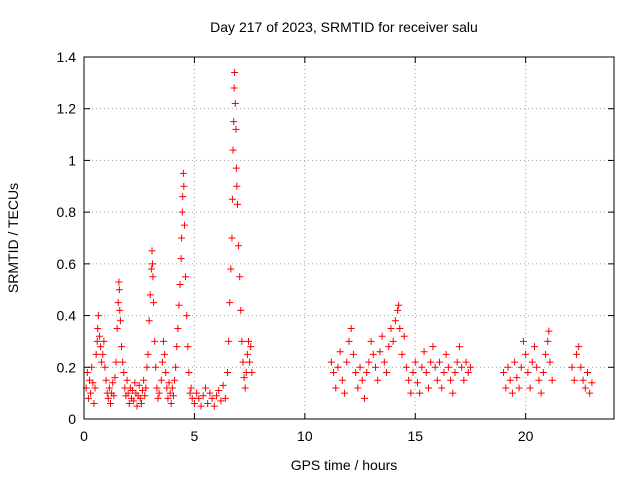 The image size is (640, 480). What do you see at coordinates (72, 419) in the screenshot?
I see `y-tick-label: 0` at bounding box center [72, 419].